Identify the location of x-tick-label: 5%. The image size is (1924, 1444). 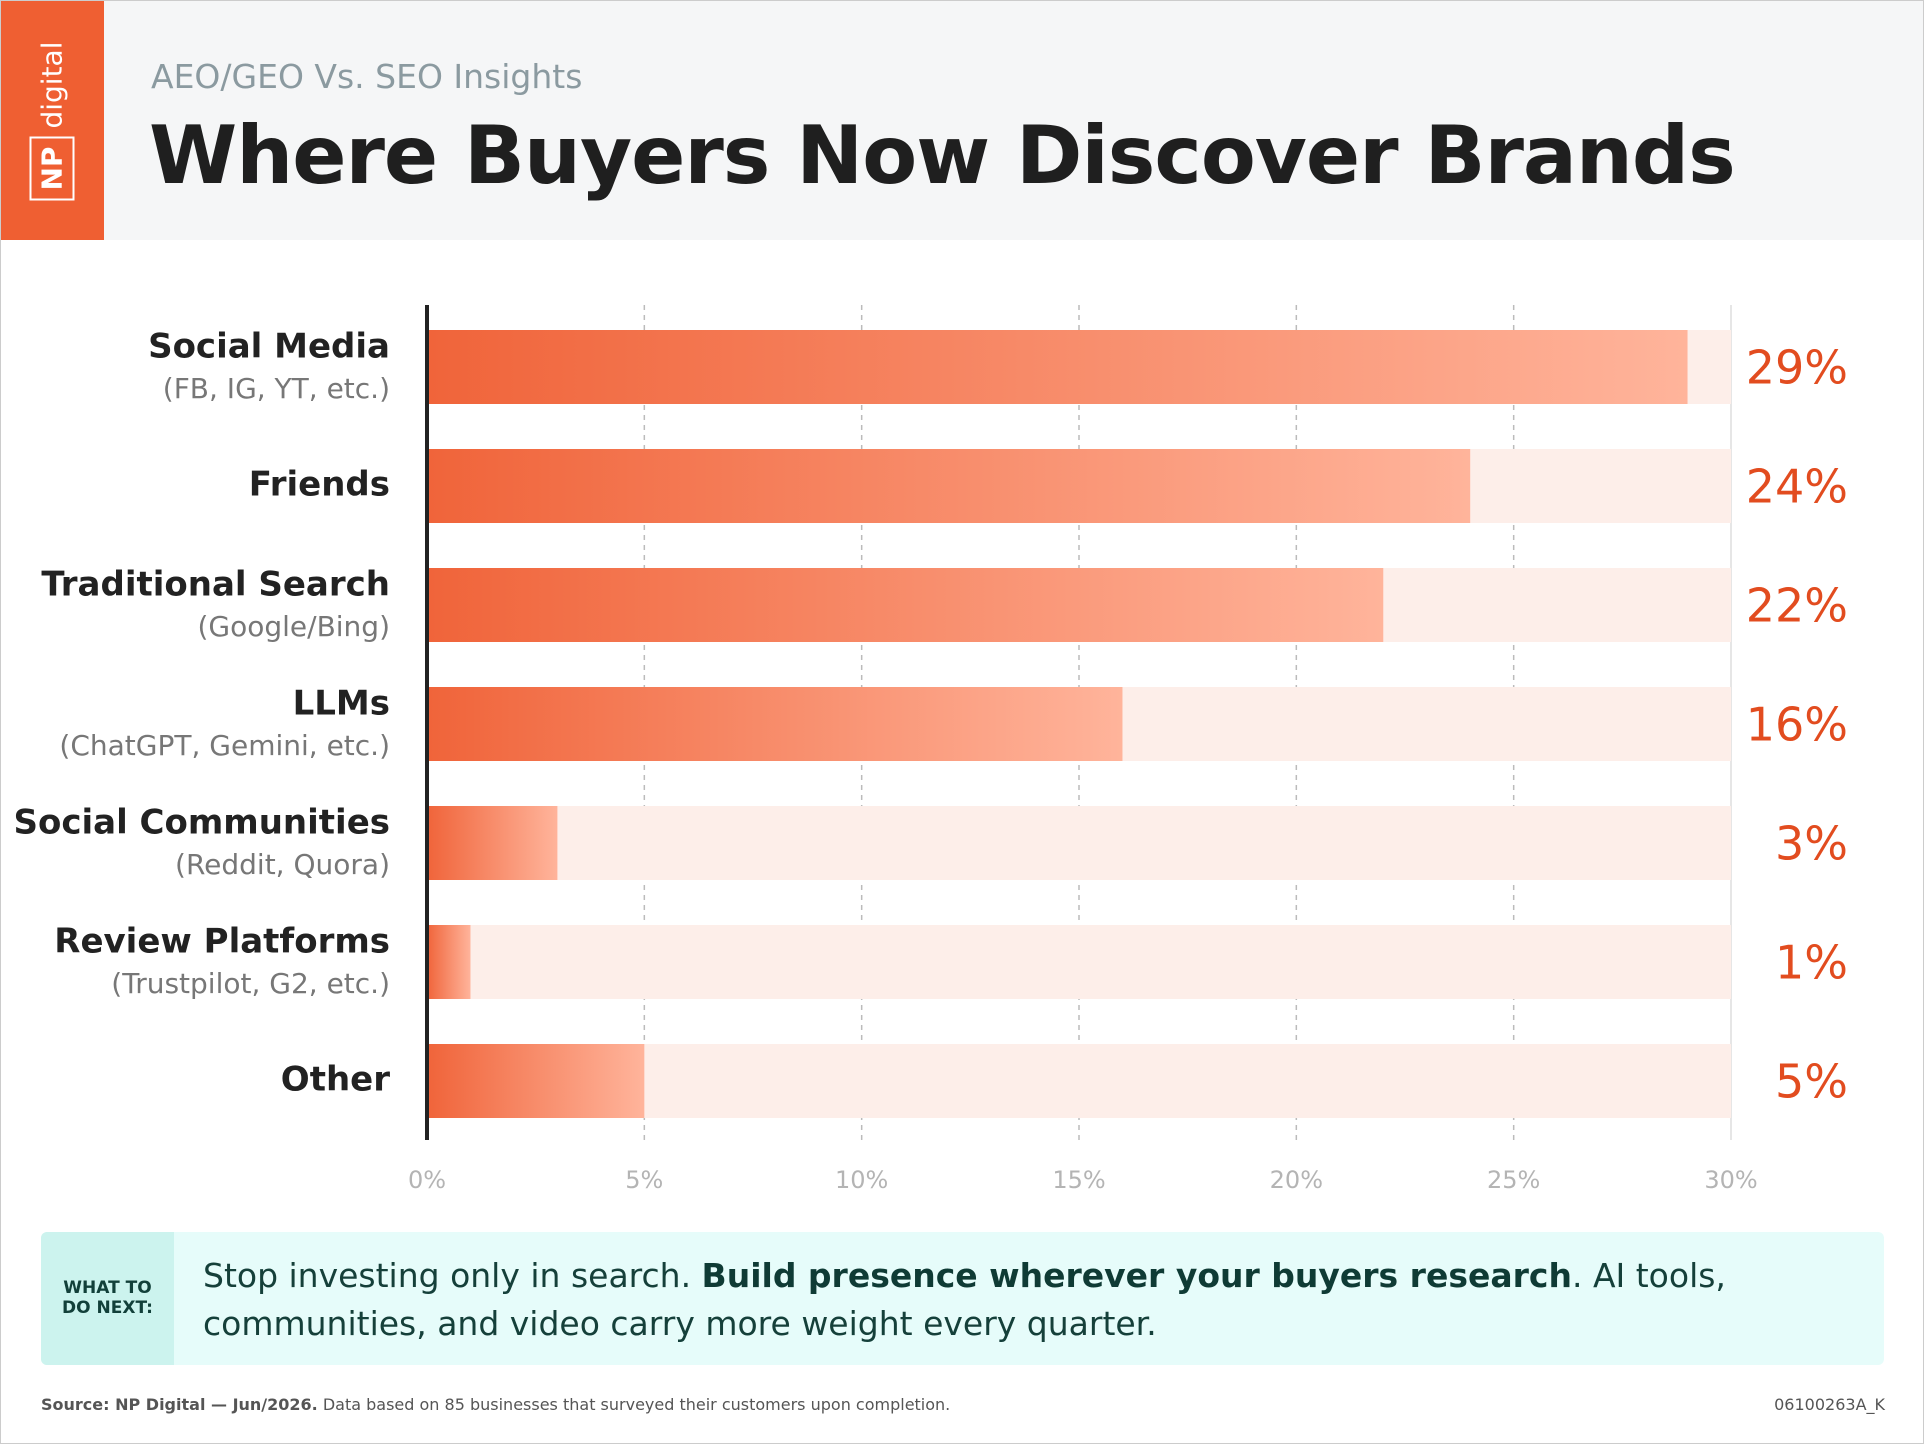
(644, 1180).